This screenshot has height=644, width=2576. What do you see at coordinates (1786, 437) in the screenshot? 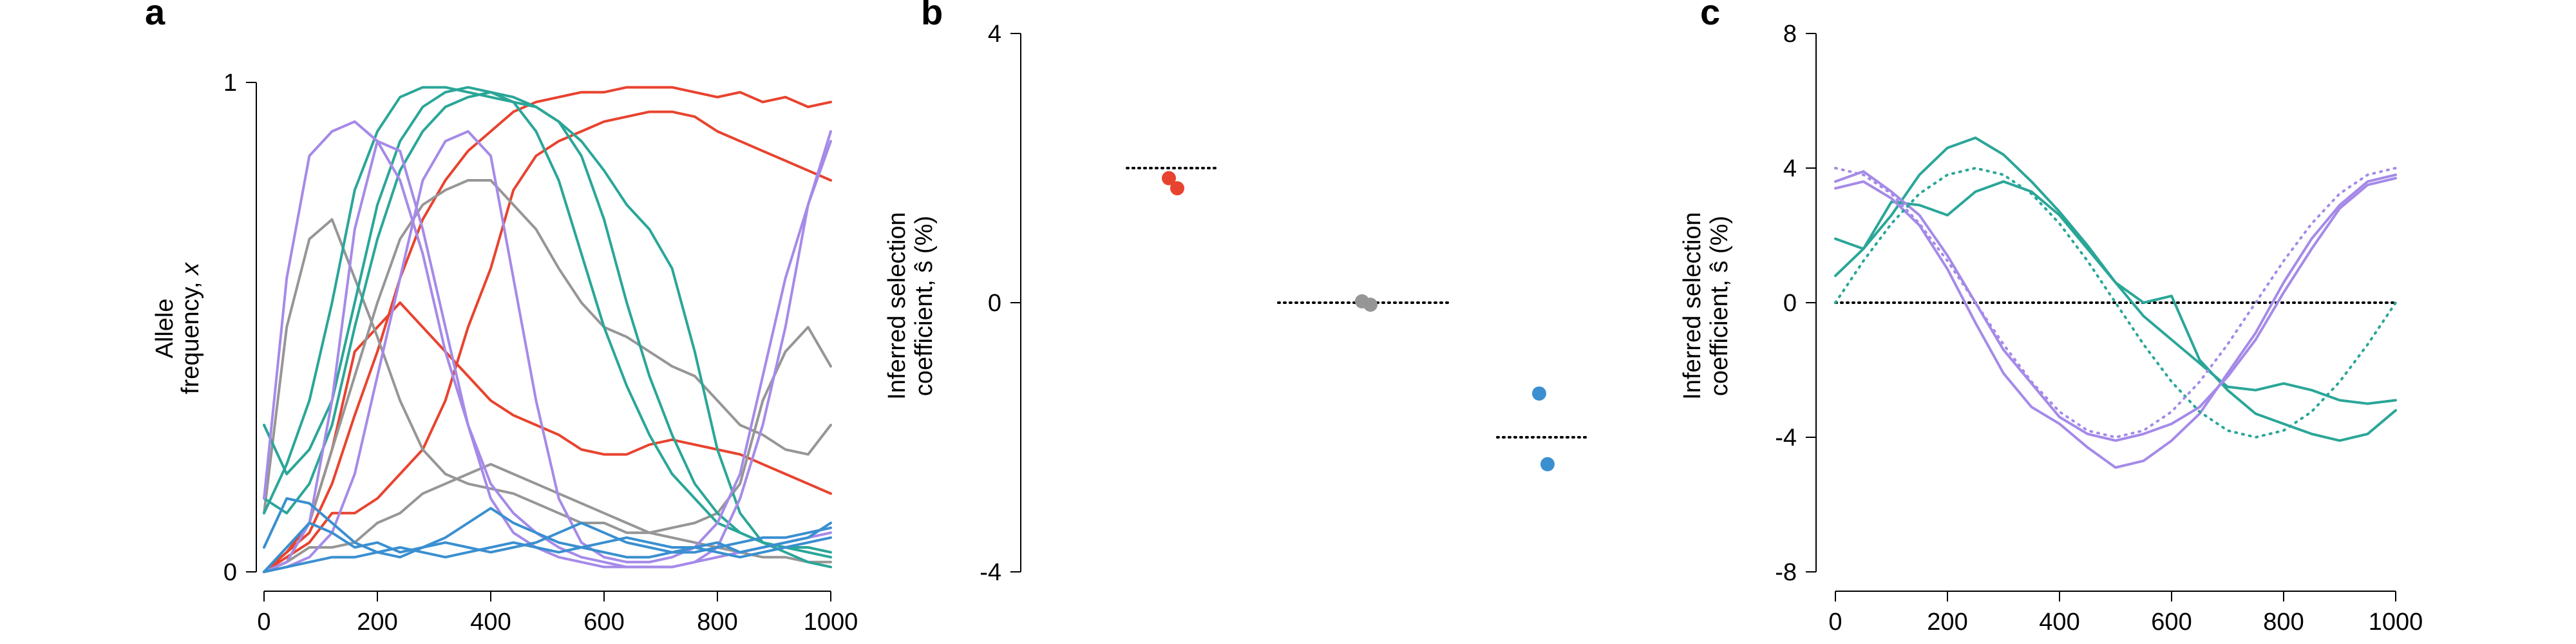
I see `panel-c-y-tick-label: -4` at bounding box center [1786, 437].